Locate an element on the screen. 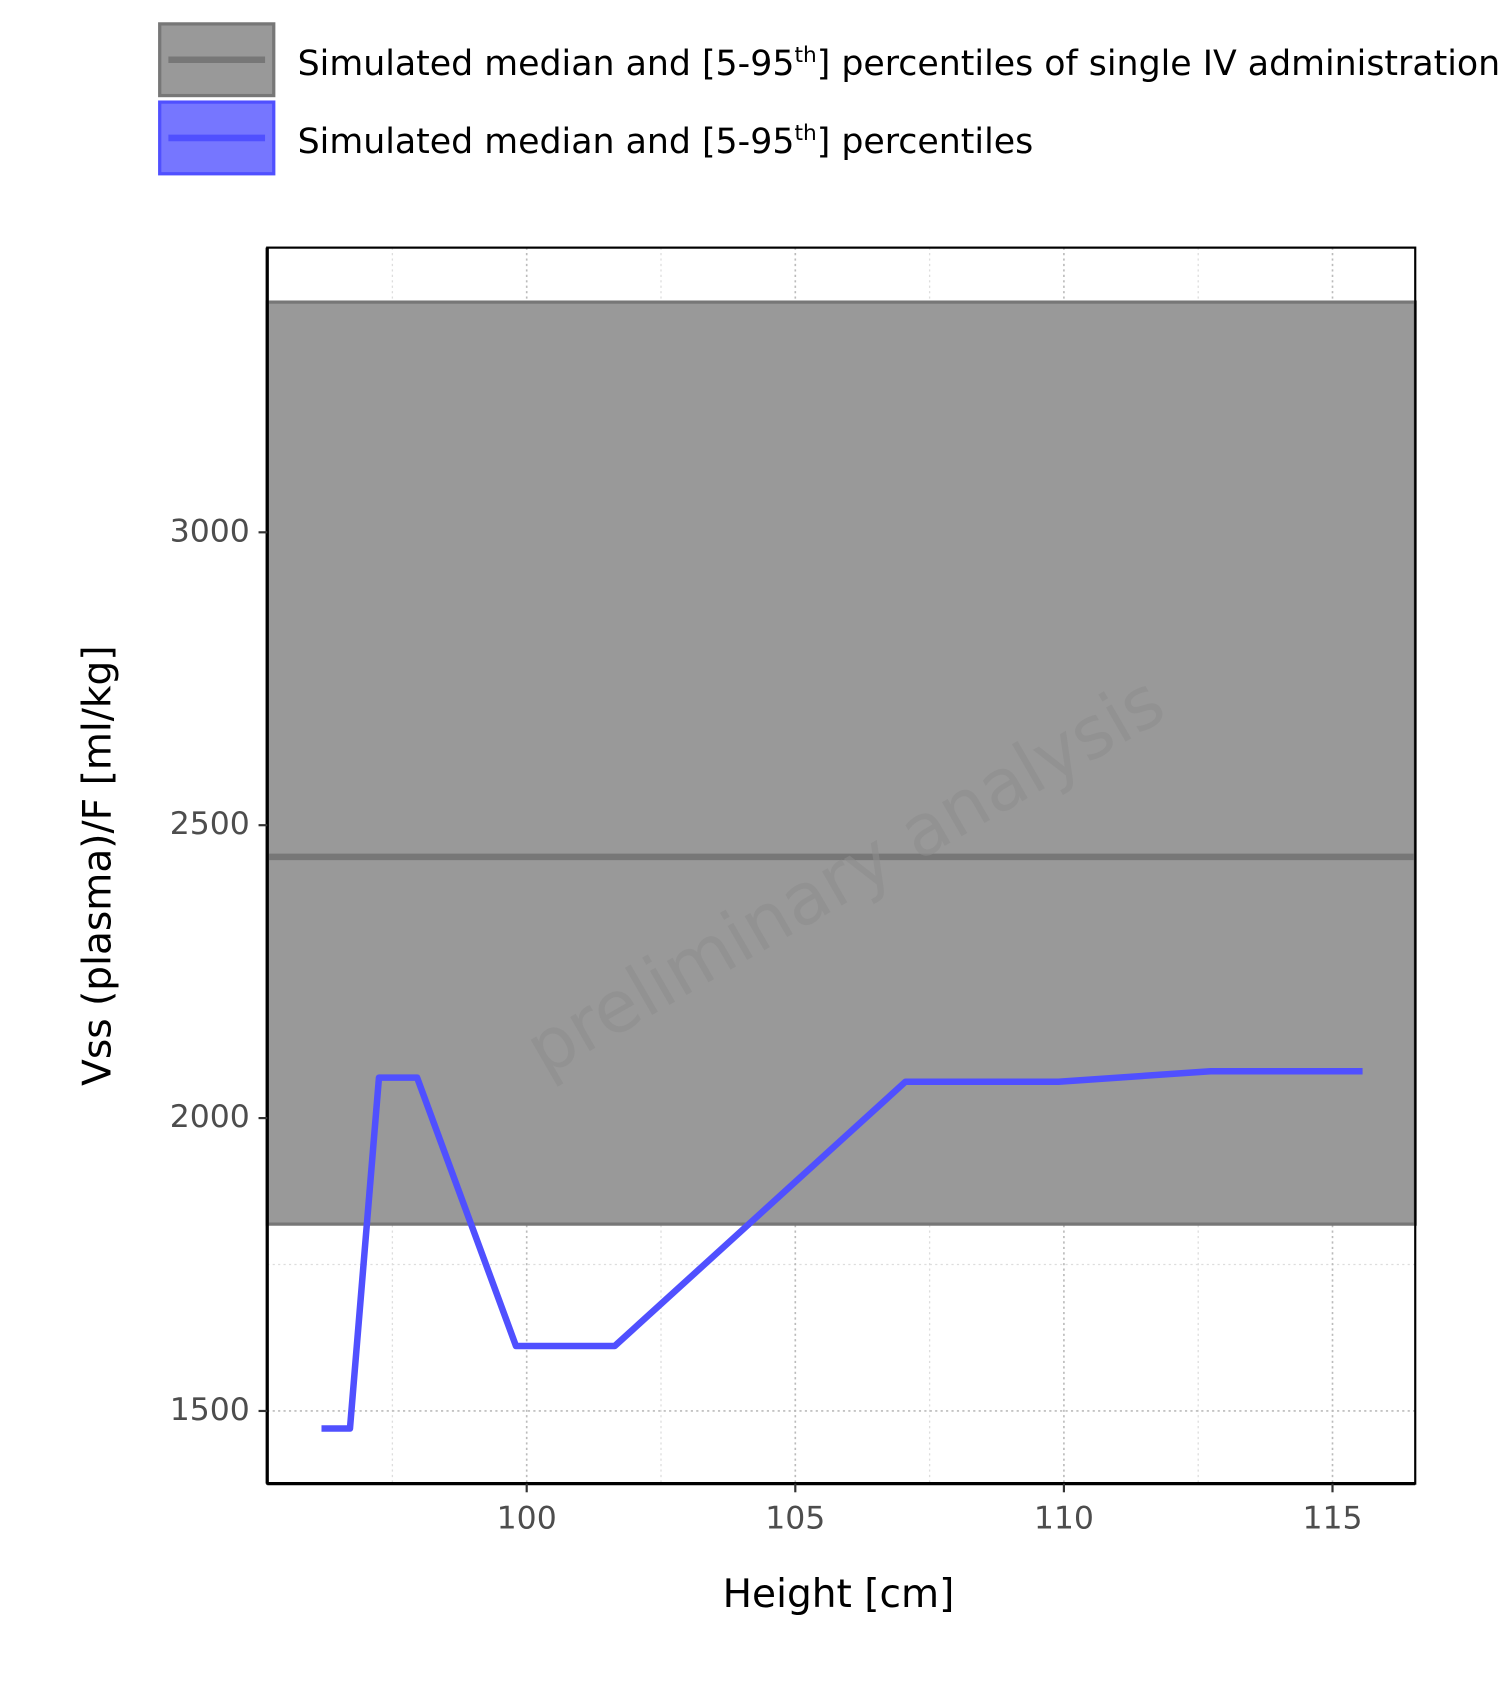 The height and width of the screenshot is (1703, 1500). y-tick-label: 2000 is located at coordinates (210, 1117).